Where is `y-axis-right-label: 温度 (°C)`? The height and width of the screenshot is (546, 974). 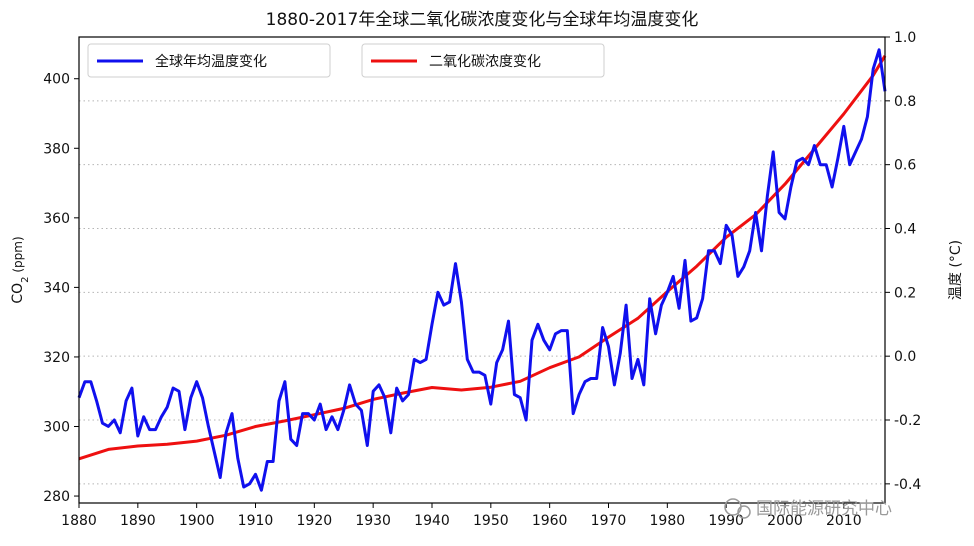 y-axis-right-label: 温度 (°C) is located at coordinates (956, 270).